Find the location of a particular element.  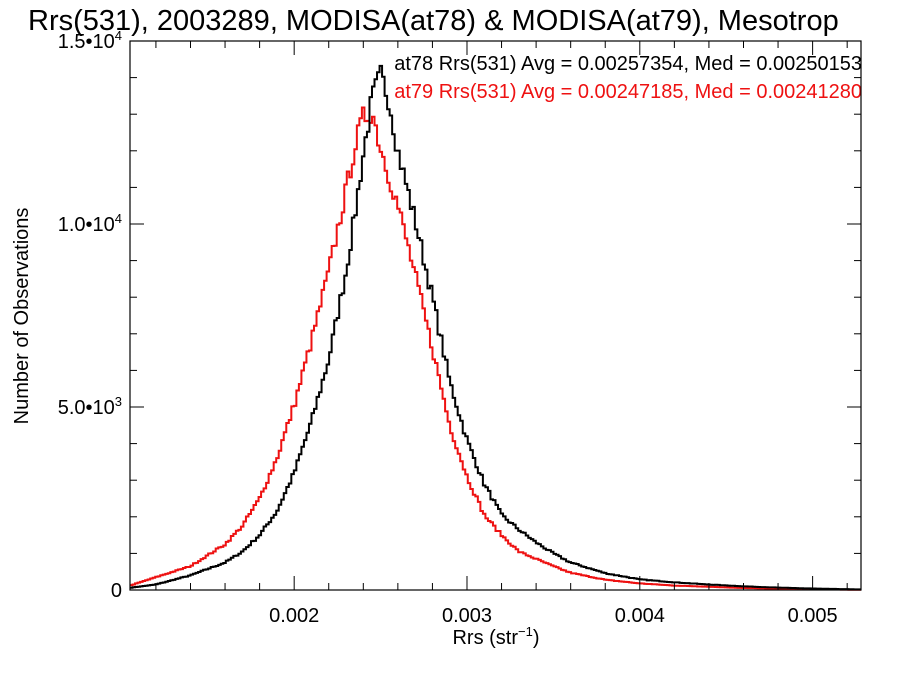

y-tick-label: 5.0•103 is located at coordinates (90, 406).